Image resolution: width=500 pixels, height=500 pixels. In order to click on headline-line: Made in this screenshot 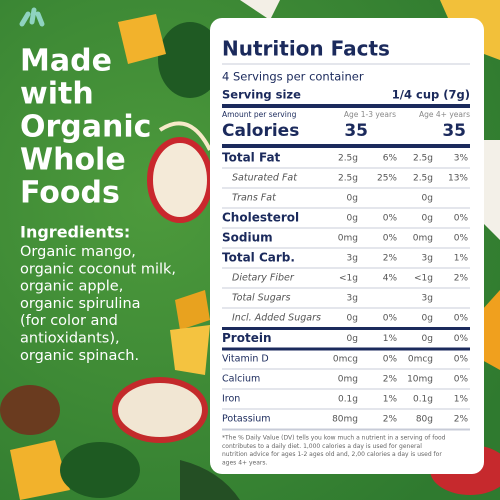, I will do `click(66, 61)`.